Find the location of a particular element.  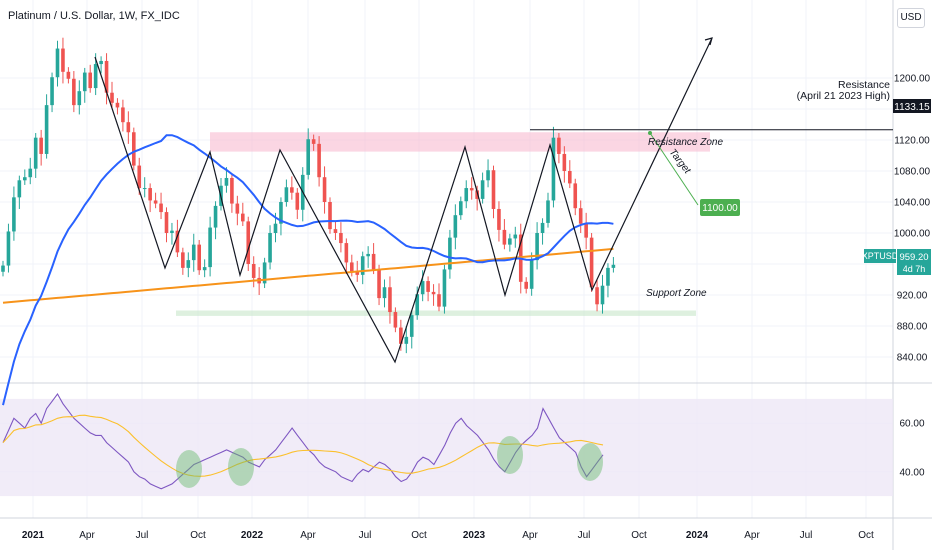

price-tick-label: 1080.00 is located at coordinates (912, 172).